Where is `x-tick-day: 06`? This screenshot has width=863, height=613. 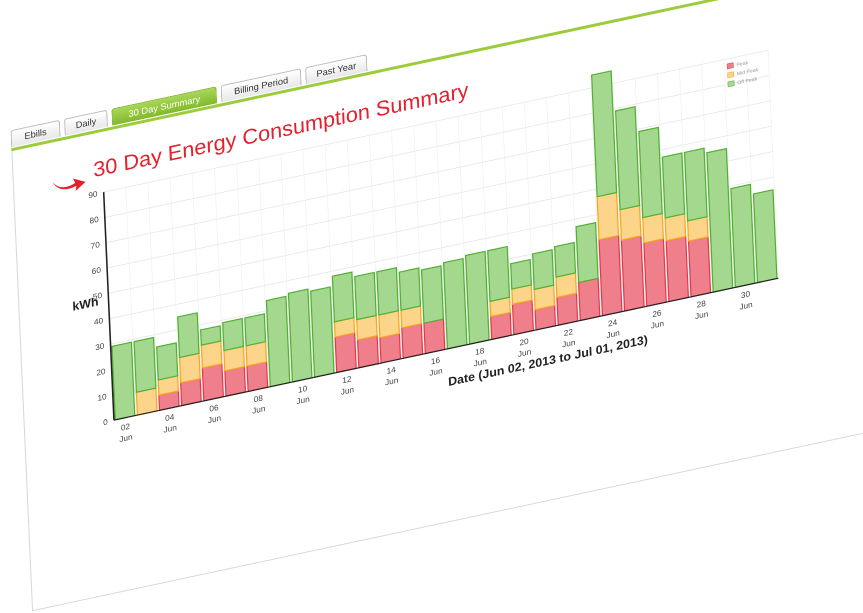
x-tick-day: 06 is located at coordinates (214, 408).